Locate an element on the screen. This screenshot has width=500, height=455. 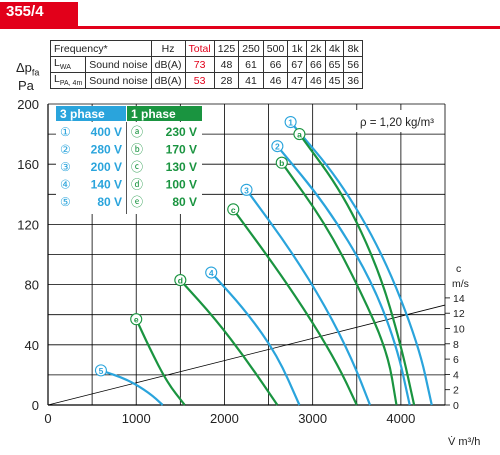
series-marker-label-5: 5 is located at coordinates (101, 371).